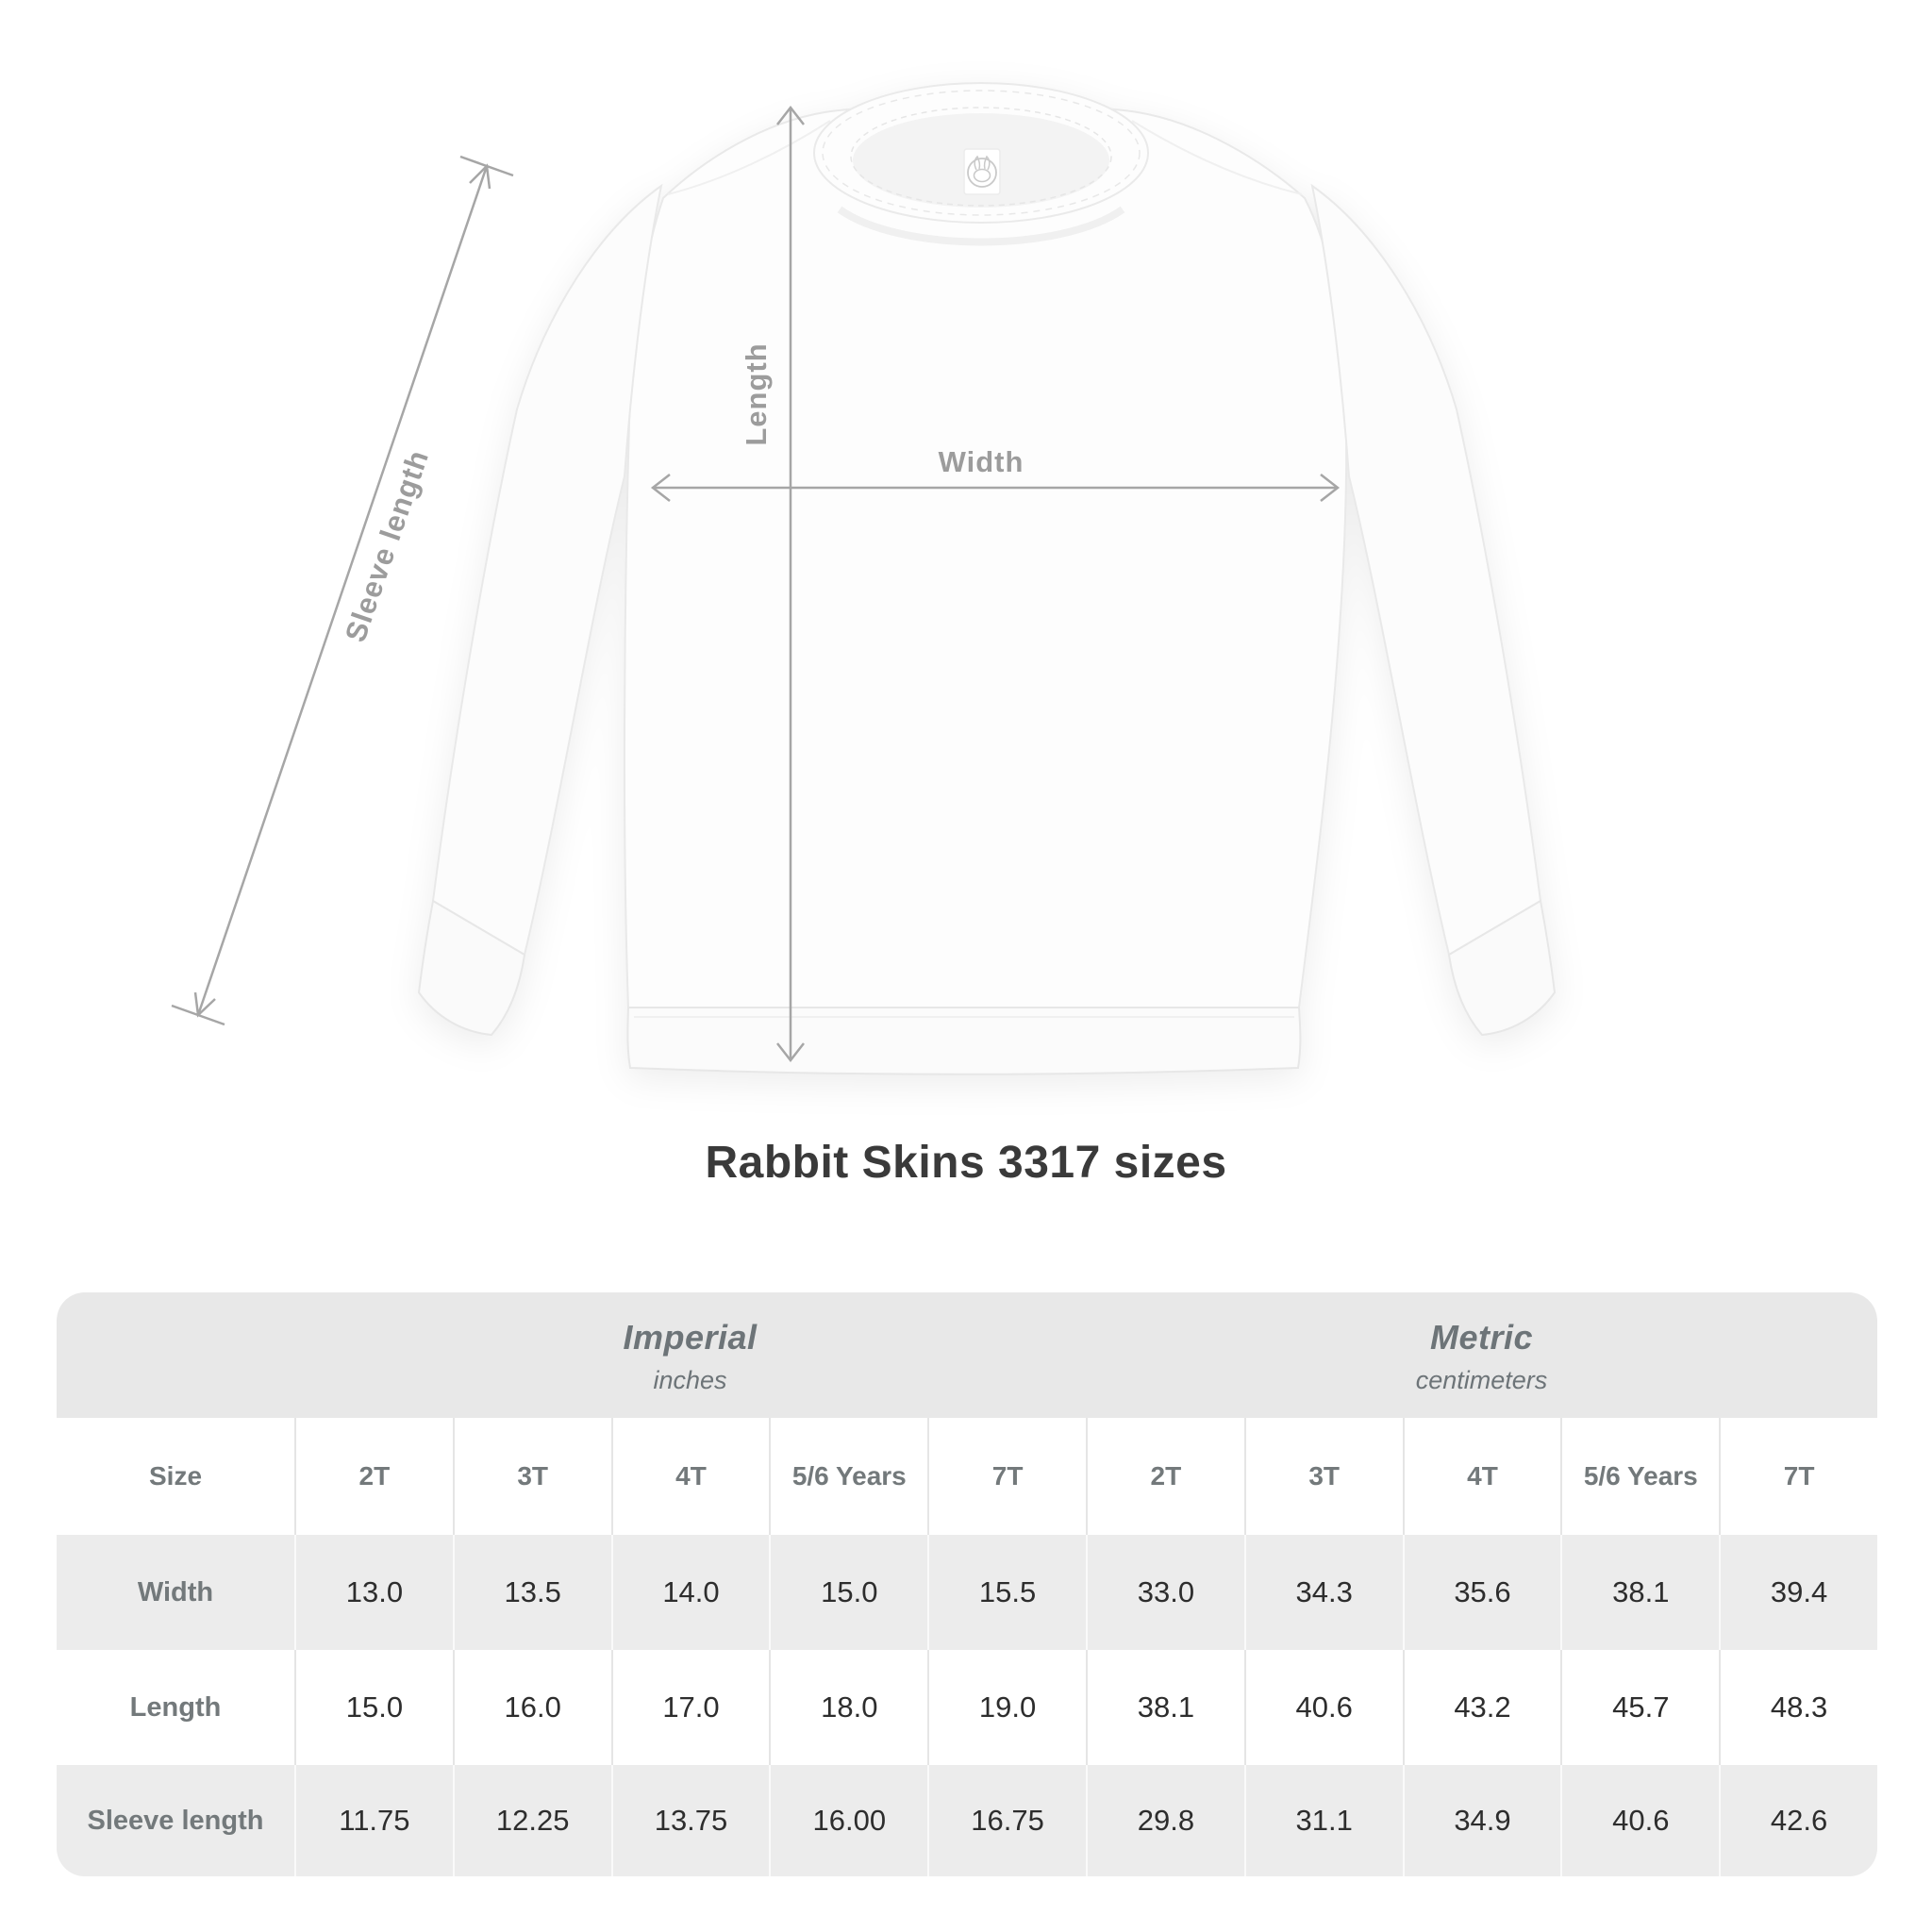  I want to click on width-metric-3t: 34.3, so click(1323, 1593).